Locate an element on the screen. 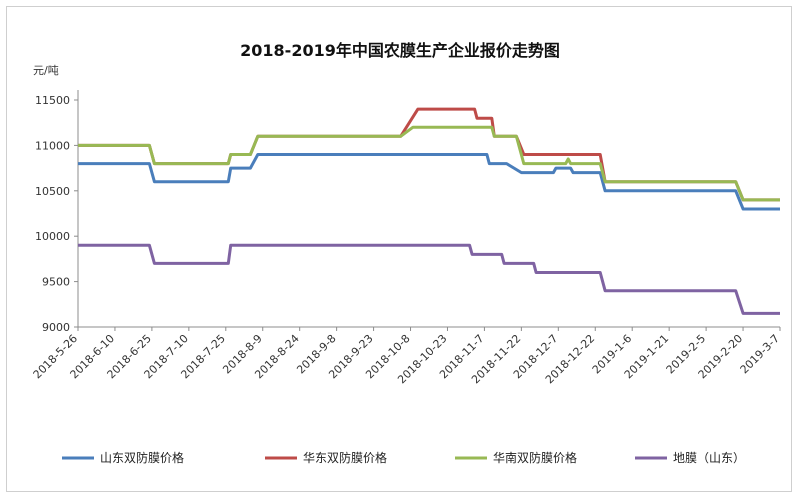  x-tick-label: 2019-3-7 is located at coordinates (760, 354).